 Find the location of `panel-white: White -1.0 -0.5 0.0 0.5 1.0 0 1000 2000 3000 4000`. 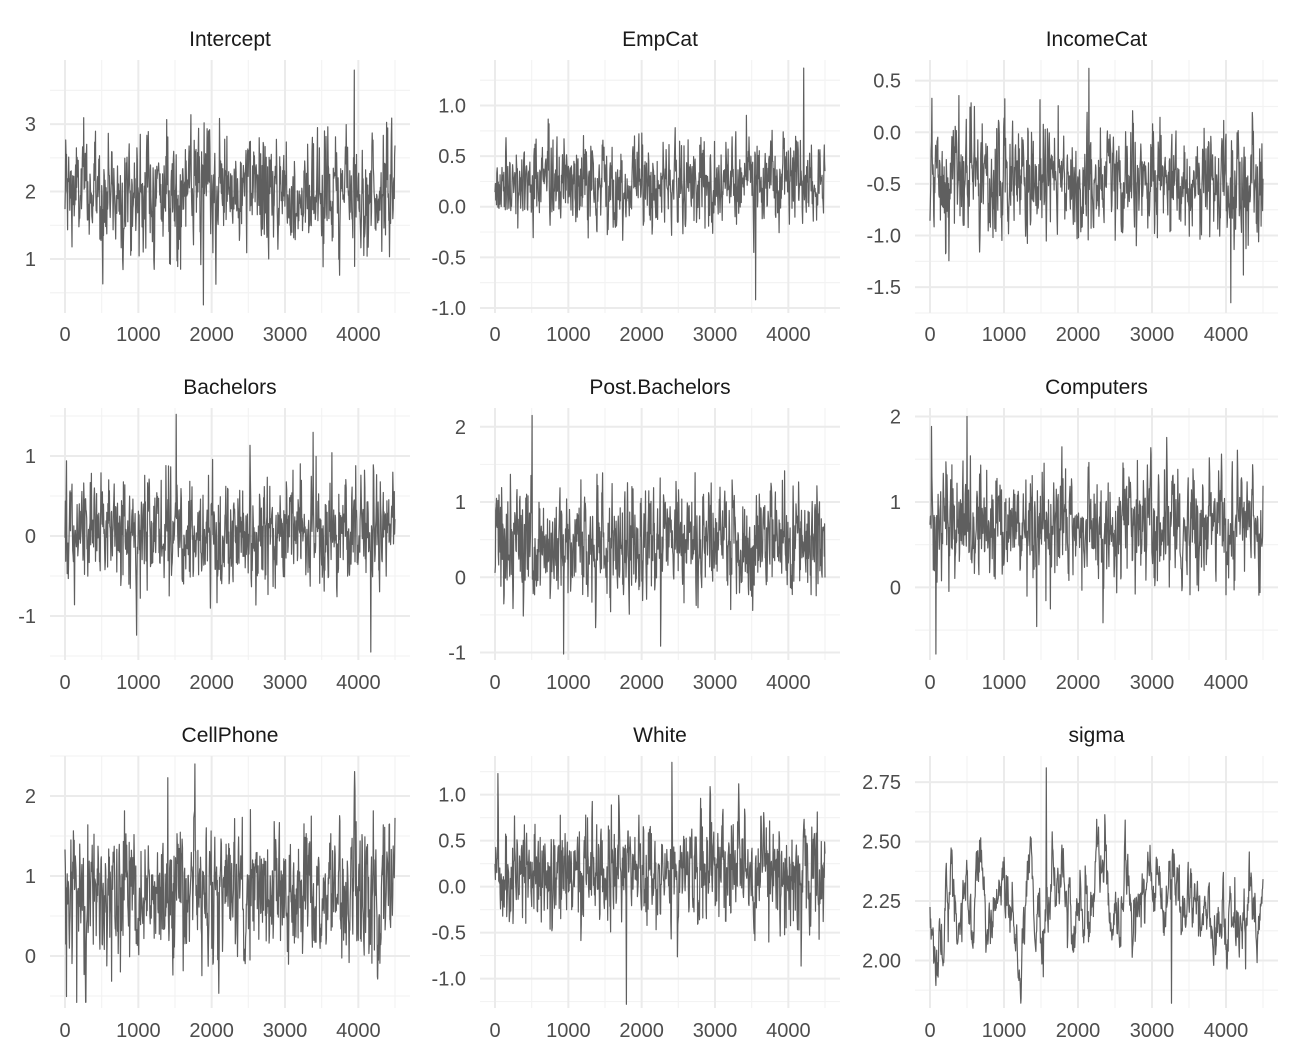

panel-white: White -1.0 -0.5 0.0 0.5 1.0 0 1000 2000 3000 4000 is located at coordinates (636, 883).